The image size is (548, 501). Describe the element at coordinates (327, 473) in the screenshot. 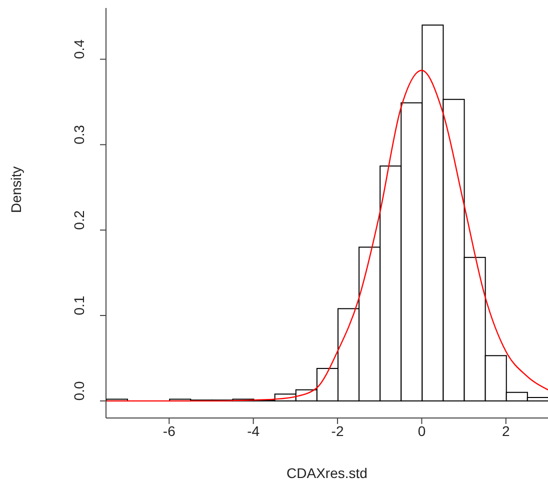

I see `x-axis-title: CDAXres.std` at that location.